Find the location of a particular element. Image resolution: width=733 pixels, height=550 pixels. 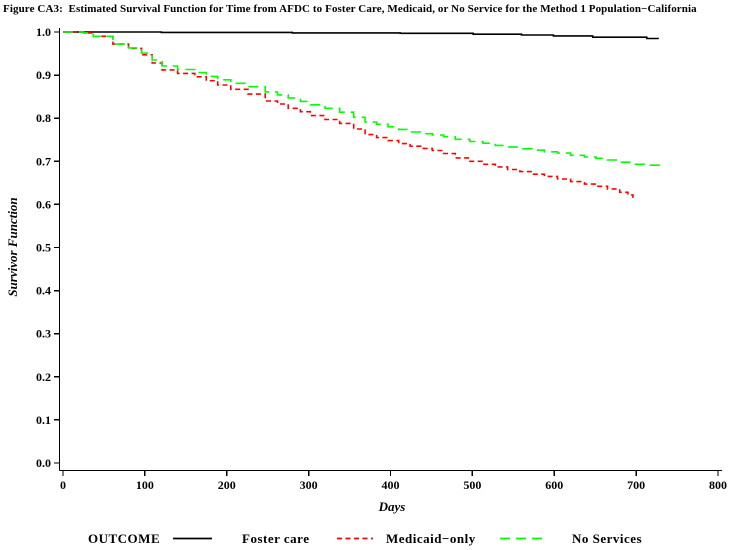

x-tick-label: 100 is located at coordinates (145, 485).